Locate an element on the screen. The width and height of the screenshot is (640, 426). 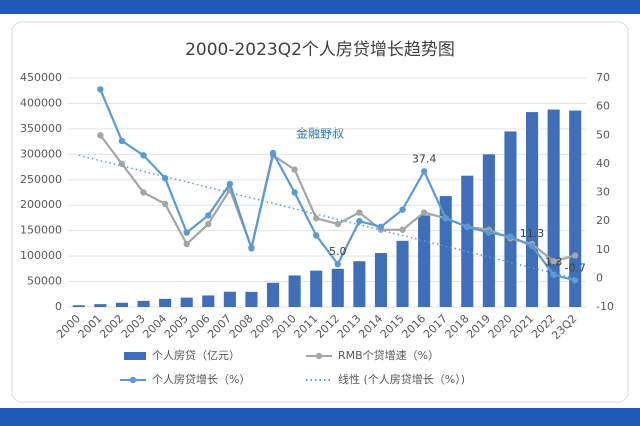
y-tick-label: 300000 is located at coordinates (41, 153).